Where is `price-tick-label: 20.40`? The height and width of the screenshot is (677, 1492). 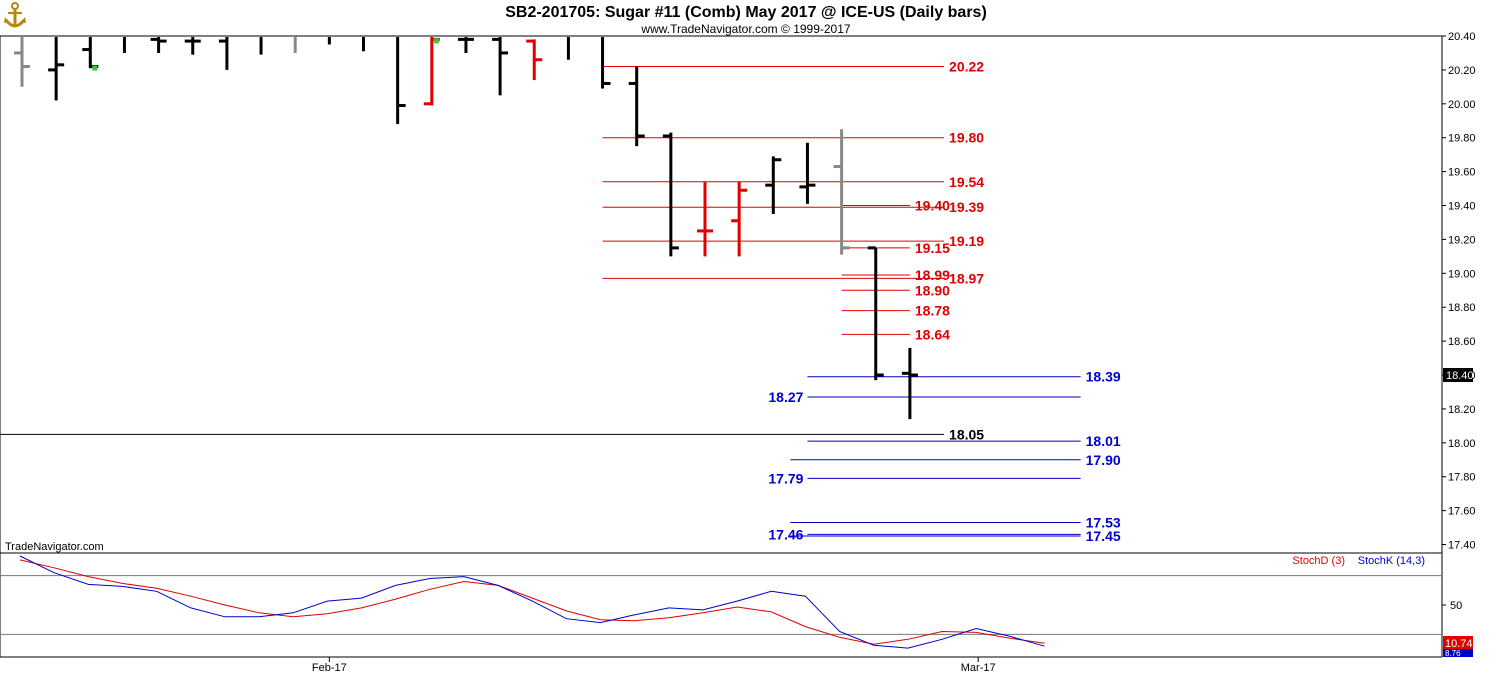 price-tick-label: 20.40 is located at coordinates (1462, 37).